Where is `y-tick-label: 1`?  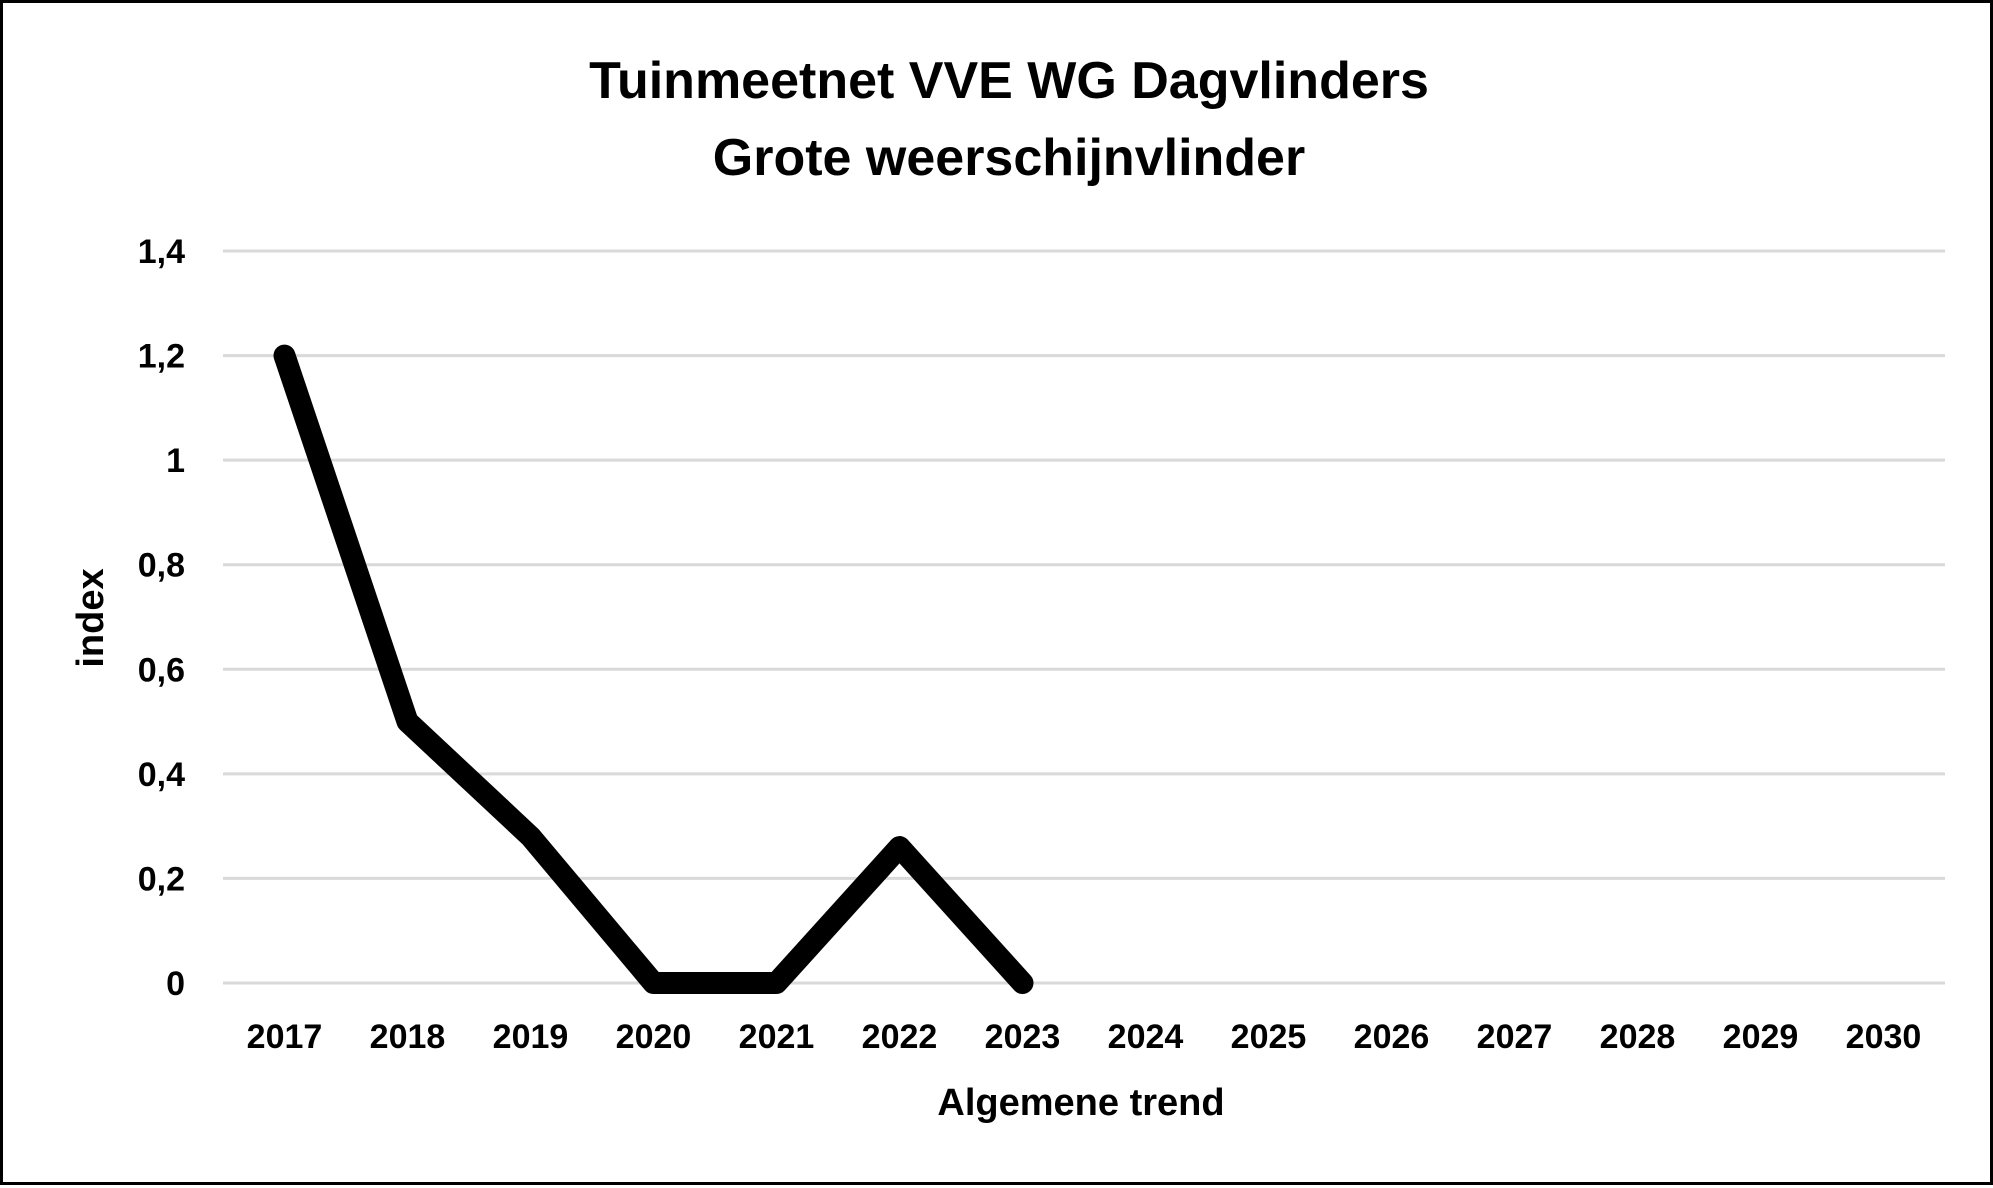 y-tick-label: 1 is located at coordinates (175, 461).